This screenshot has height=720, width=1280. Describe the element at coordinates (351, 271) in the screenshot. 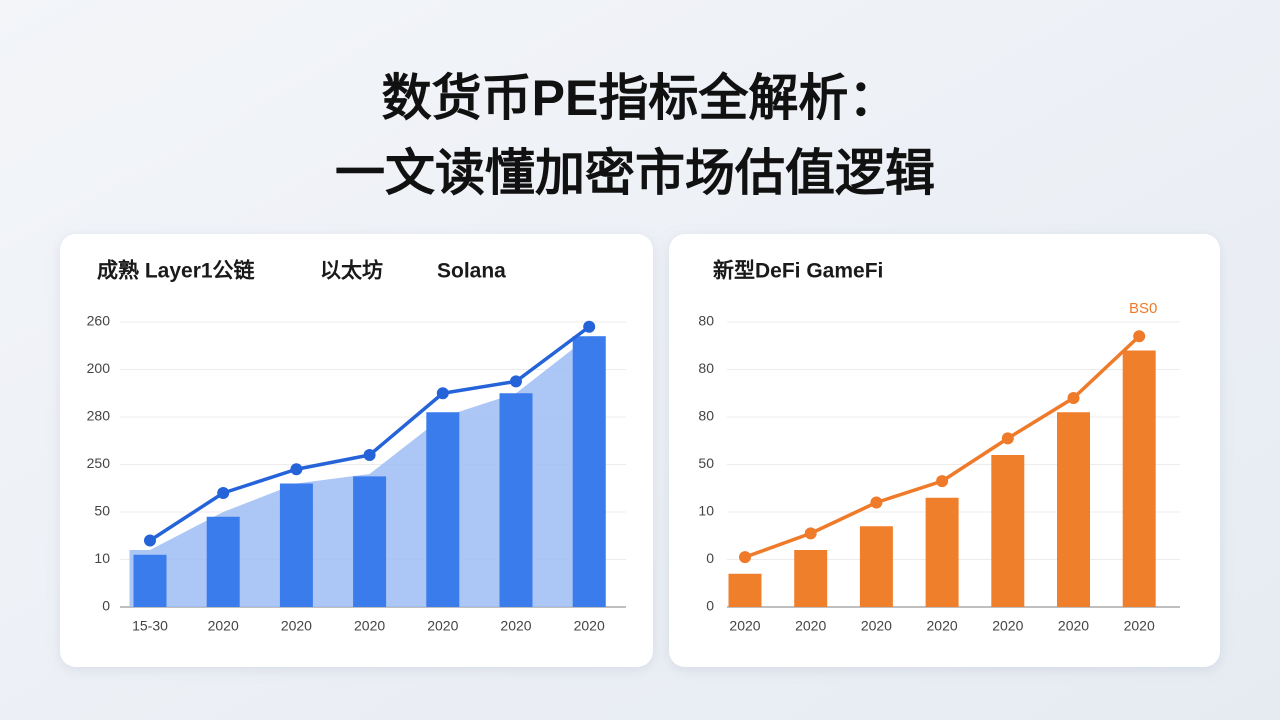

I see `legend-label: 以太坊` at that location.